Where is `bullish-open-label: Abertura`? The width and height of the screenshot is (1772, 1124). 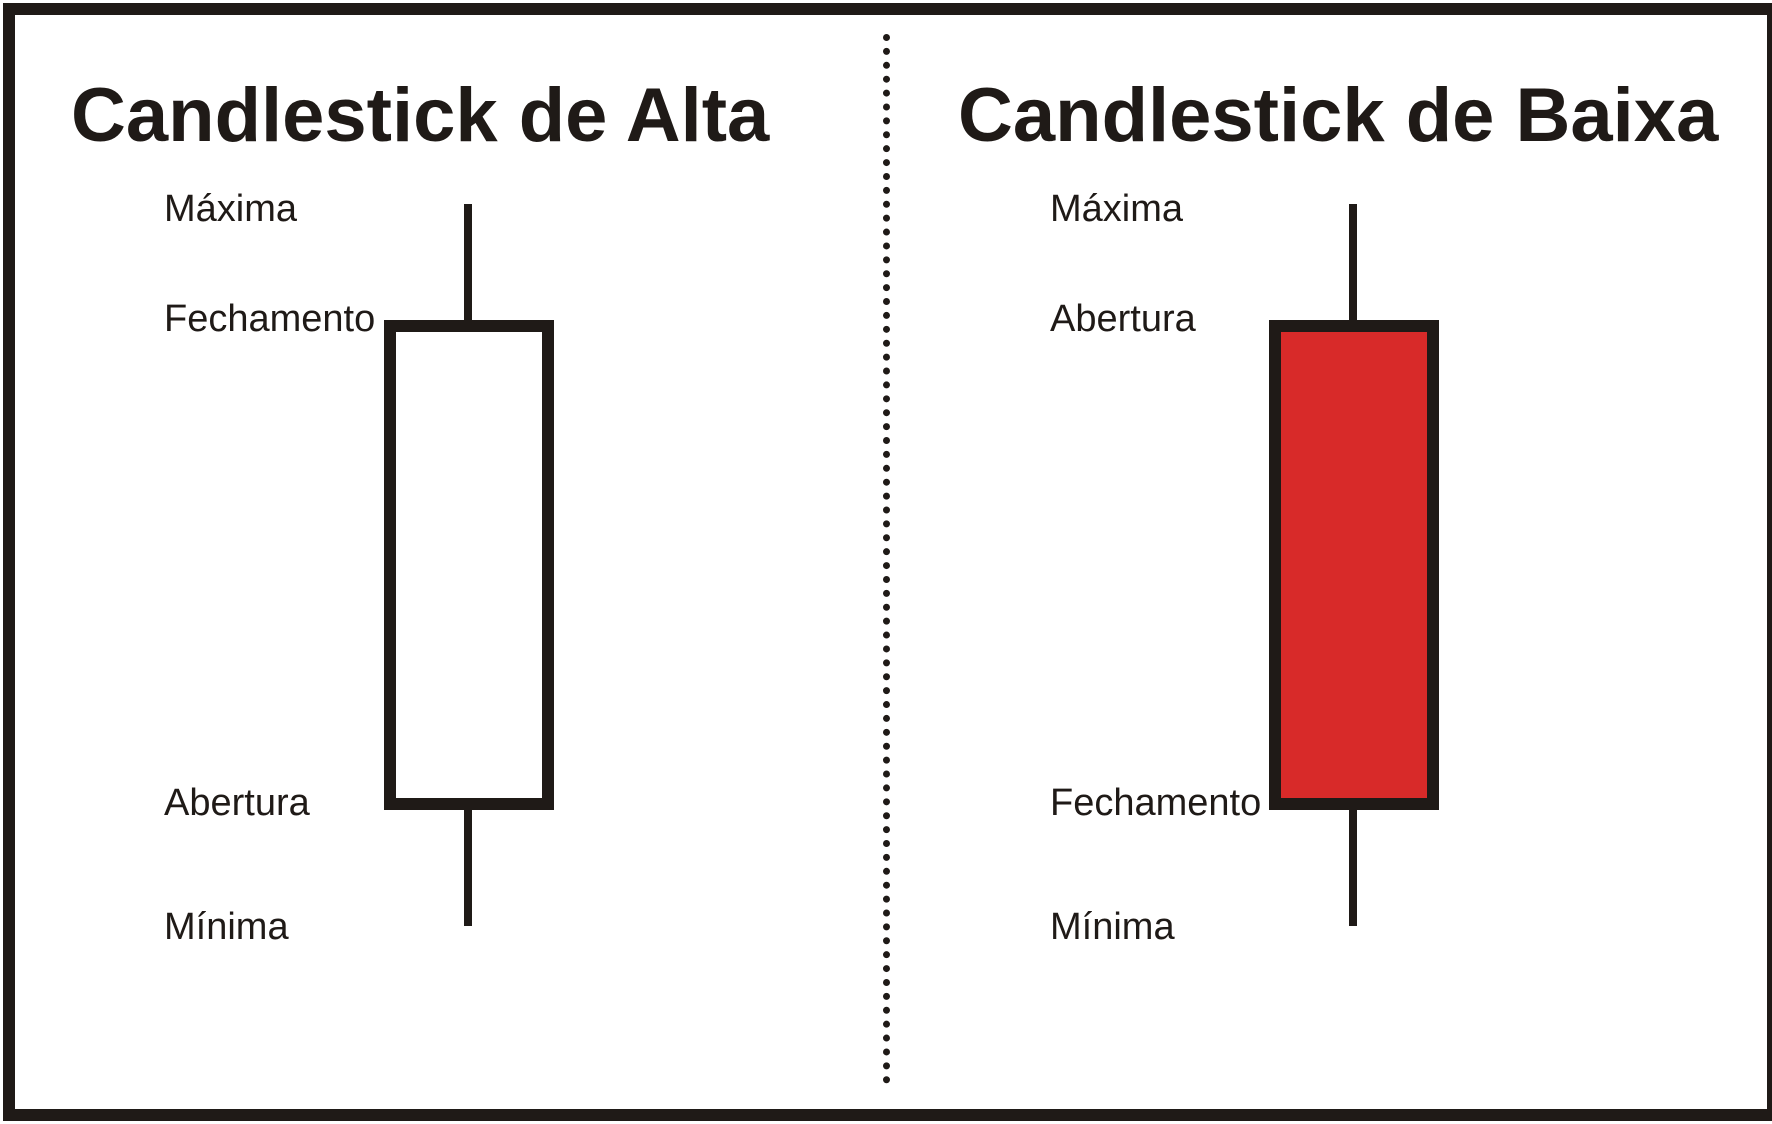 bullish-open-label: Abertura is located at coordinates (237, 803).